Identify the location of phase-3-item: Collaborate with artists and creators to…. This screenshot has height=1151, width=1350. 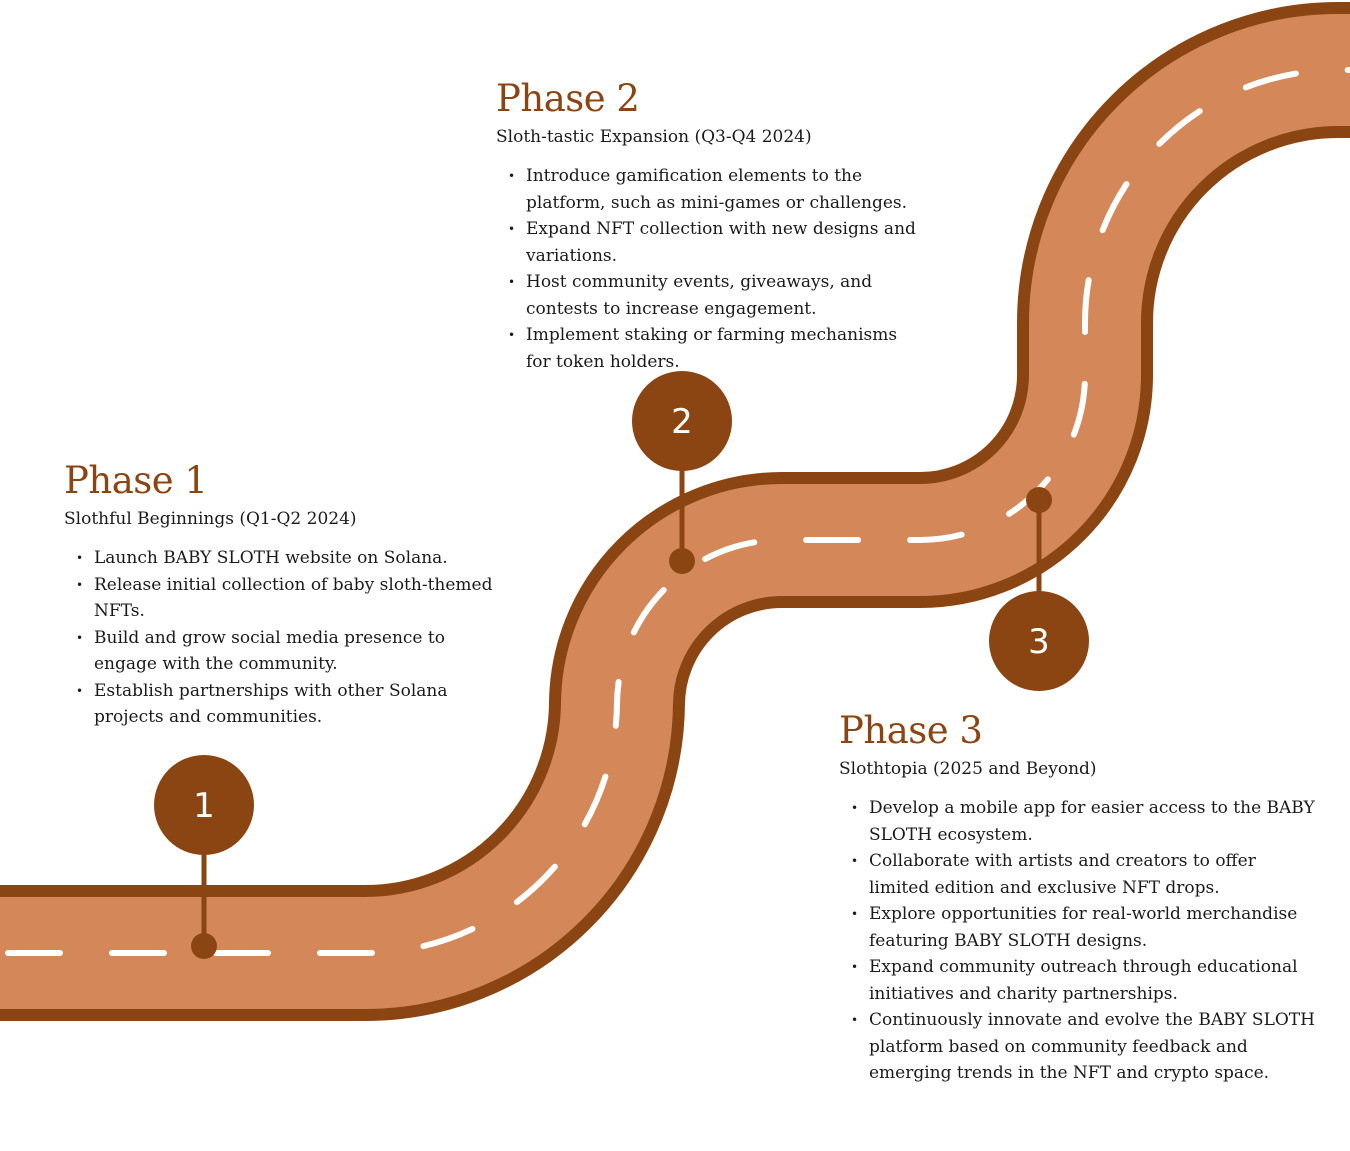
(1085, 874).